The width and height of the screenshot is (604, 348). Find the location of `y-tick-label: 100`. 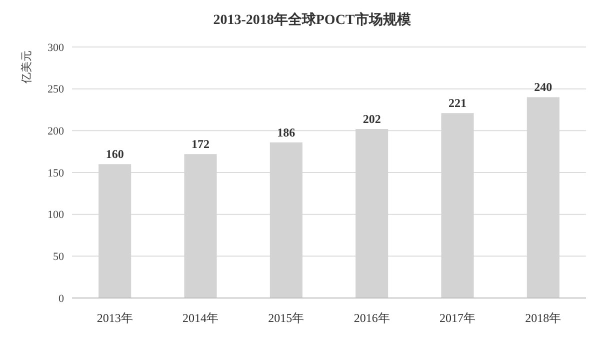

y-tick-label: 100 is located at coordinates (56, 215).